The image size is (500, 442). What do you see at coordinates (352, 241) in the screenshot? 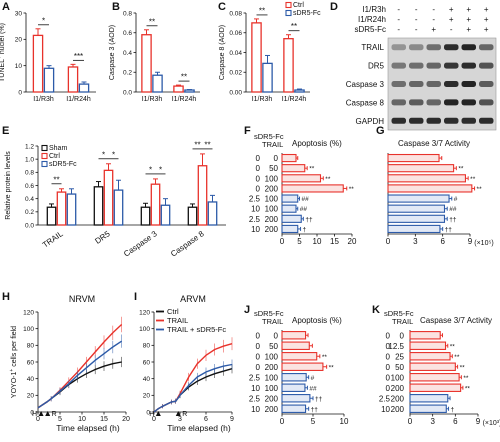
I see `x-tick-label: 20` at bounding box center [352, 241].